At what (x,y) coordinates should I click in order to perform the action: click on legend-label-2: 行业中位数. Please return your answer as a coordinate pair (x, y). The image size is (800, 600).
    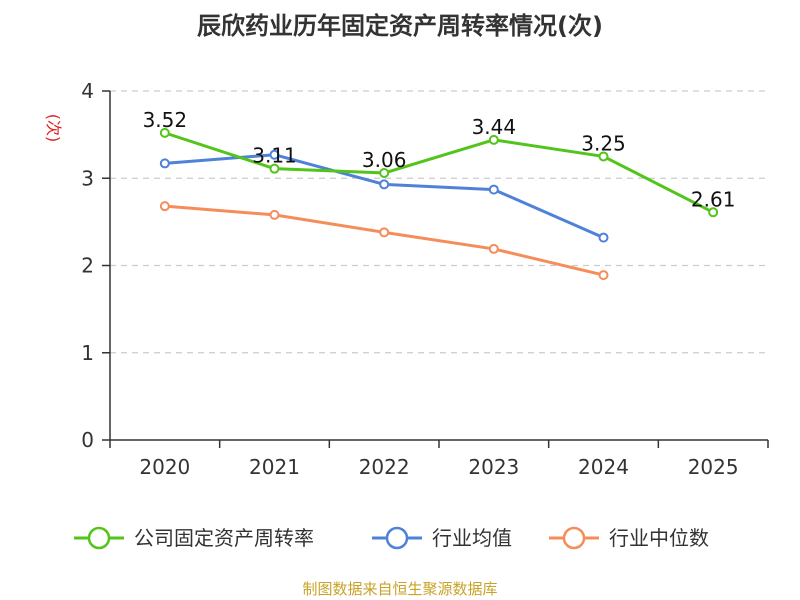
    Looking at the image, I should click on (659, 538).